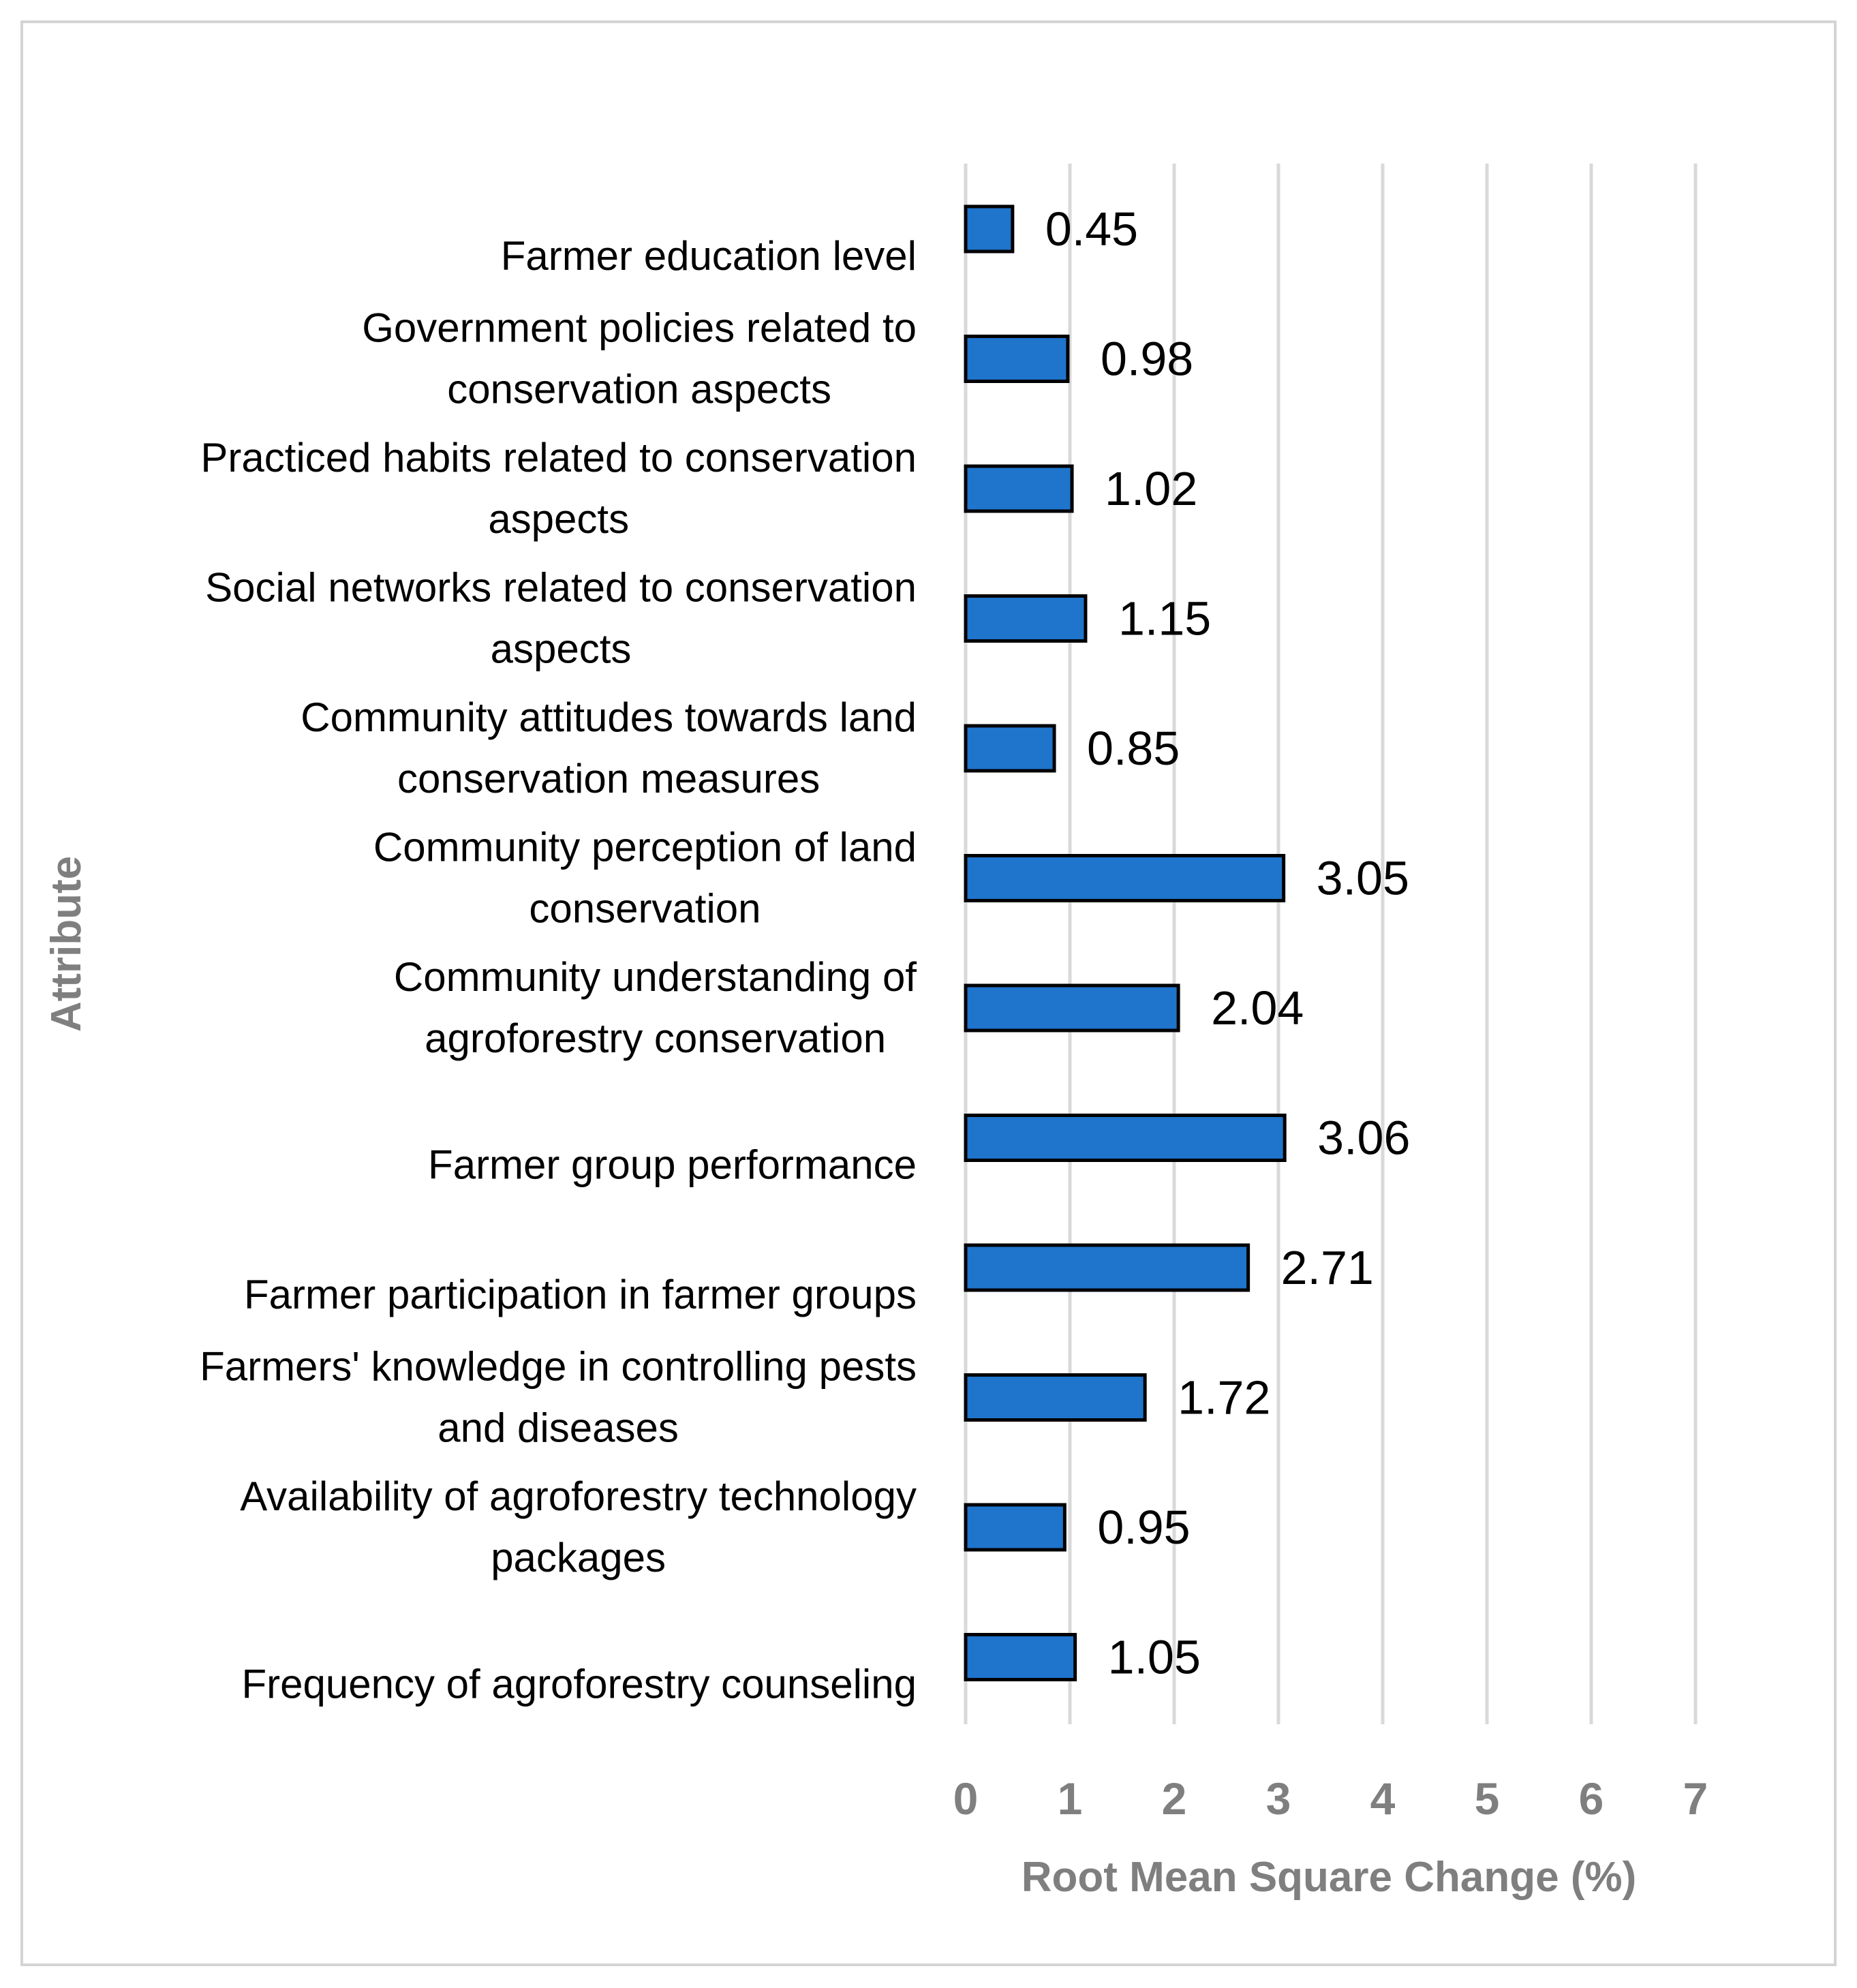 The height and width of the screenshot is (1988, 1857). Describe the element at coordinates (1591, 1799) in the screenshot. I see `x-tick-label: 6` at that location.